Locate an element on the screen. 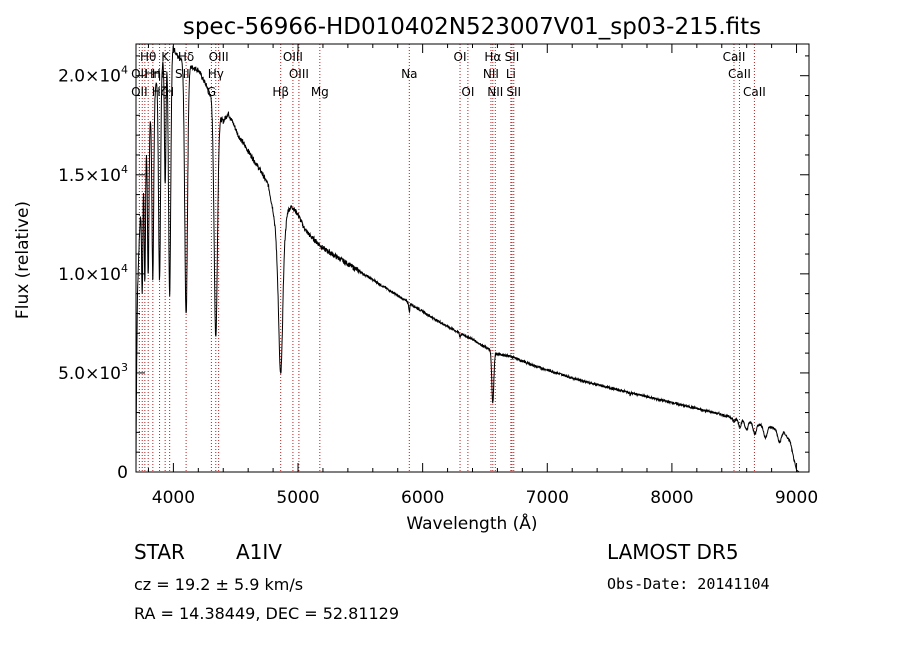 The width and height of the screenshot is (900, 649). x-tick-label: 8000 is located at coordinates (671, 498).